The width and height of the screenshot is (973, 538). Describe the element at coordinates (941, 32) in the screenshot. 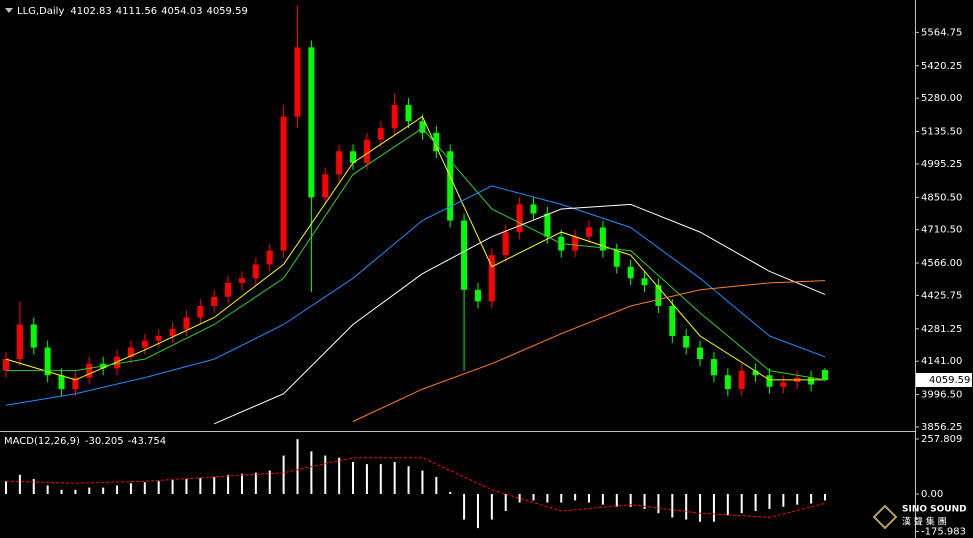

I see `y-tick-label: 5564.75` at that location.